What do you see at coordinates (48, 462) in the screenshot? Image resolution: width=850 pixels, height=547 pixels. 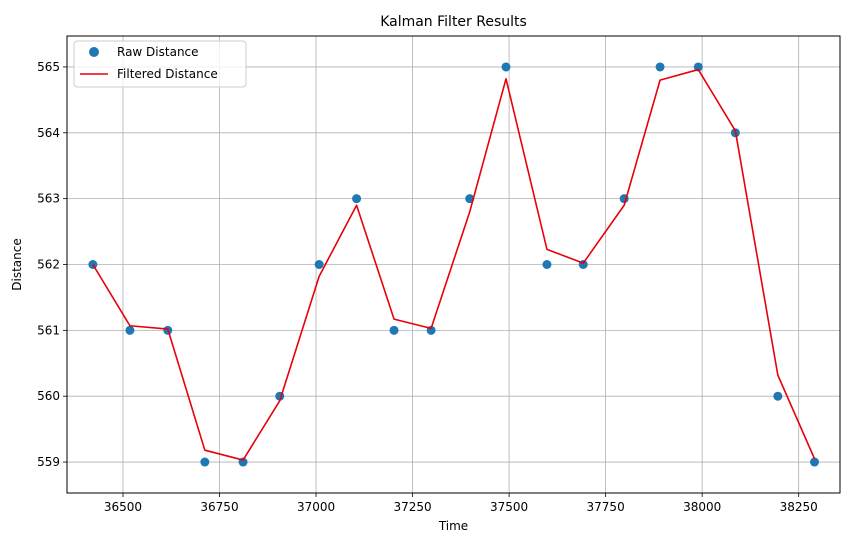 I see `y-tick-label: 559` at bounding box center [48, 462].